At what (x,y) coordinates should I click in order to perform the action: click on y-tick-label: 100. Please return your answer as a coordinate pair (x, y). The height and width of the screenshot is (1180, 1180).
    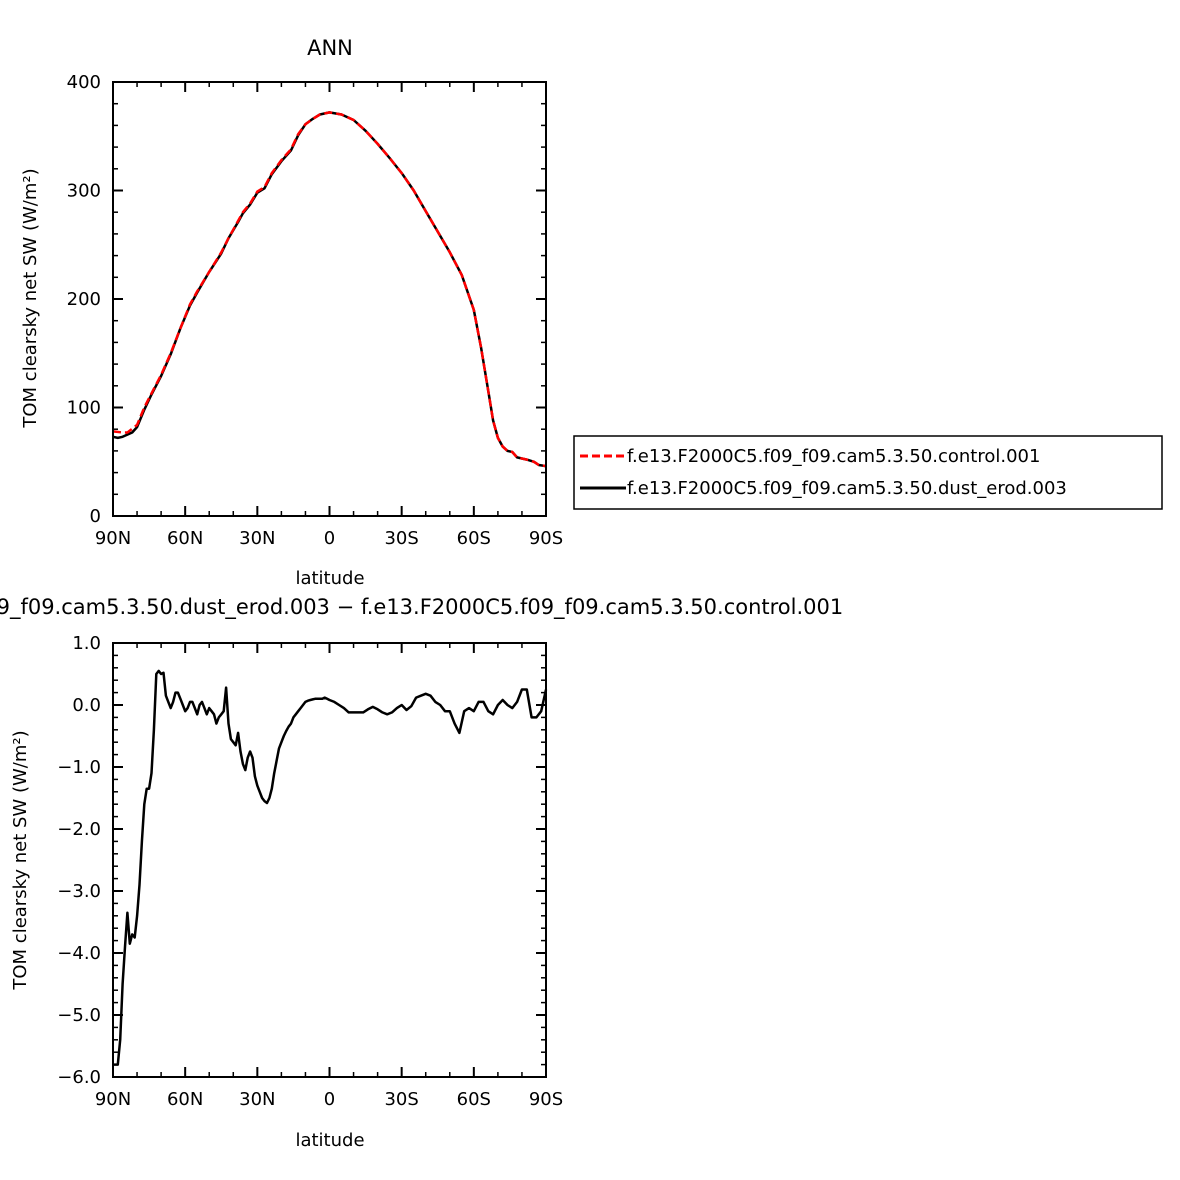
    Looking at the image, I should click on (84, 408).